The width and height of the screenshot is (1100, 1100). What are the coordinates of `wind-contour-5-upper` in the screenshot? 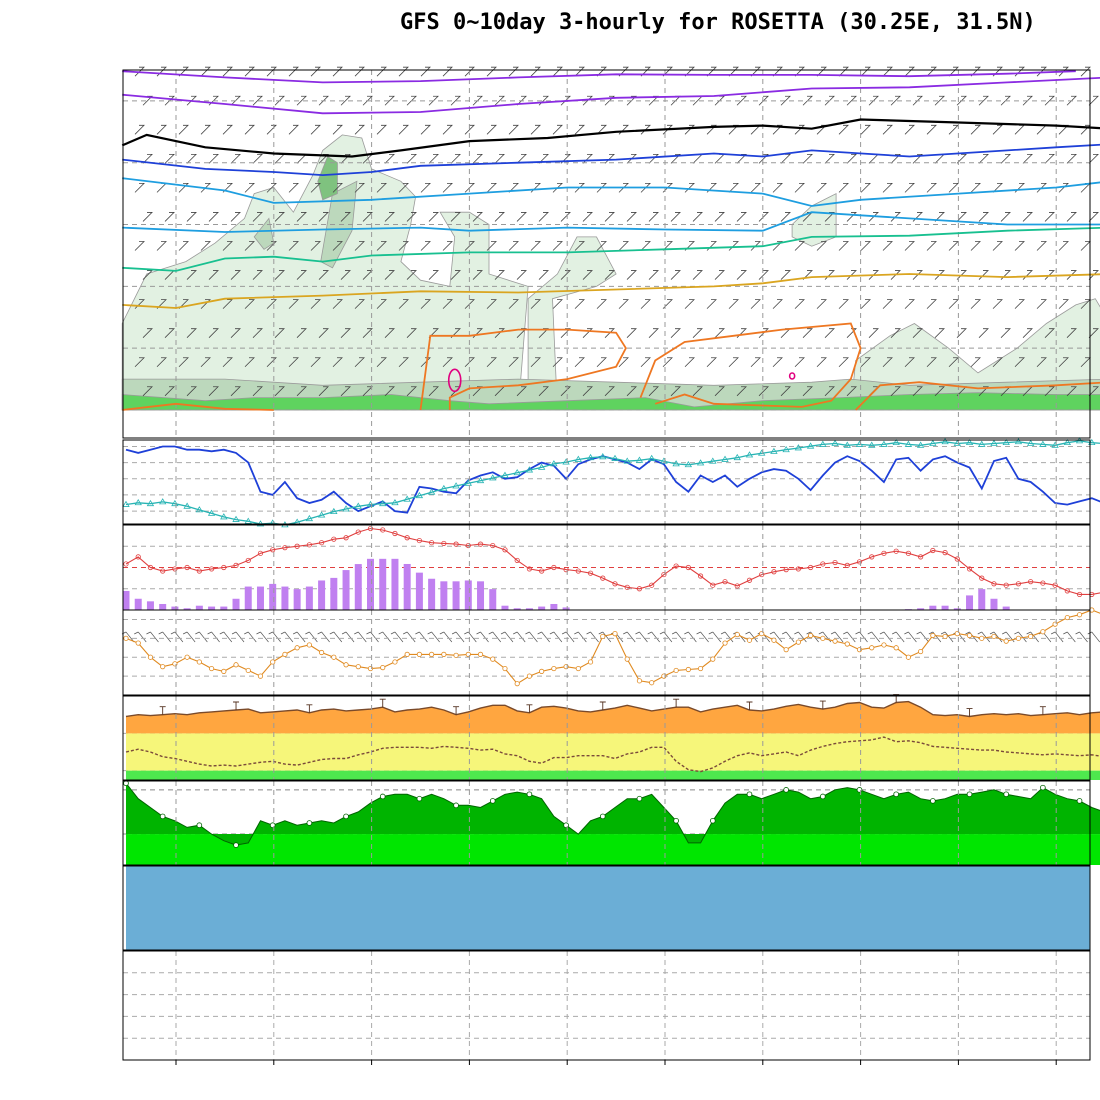 It's located at (599, 77).